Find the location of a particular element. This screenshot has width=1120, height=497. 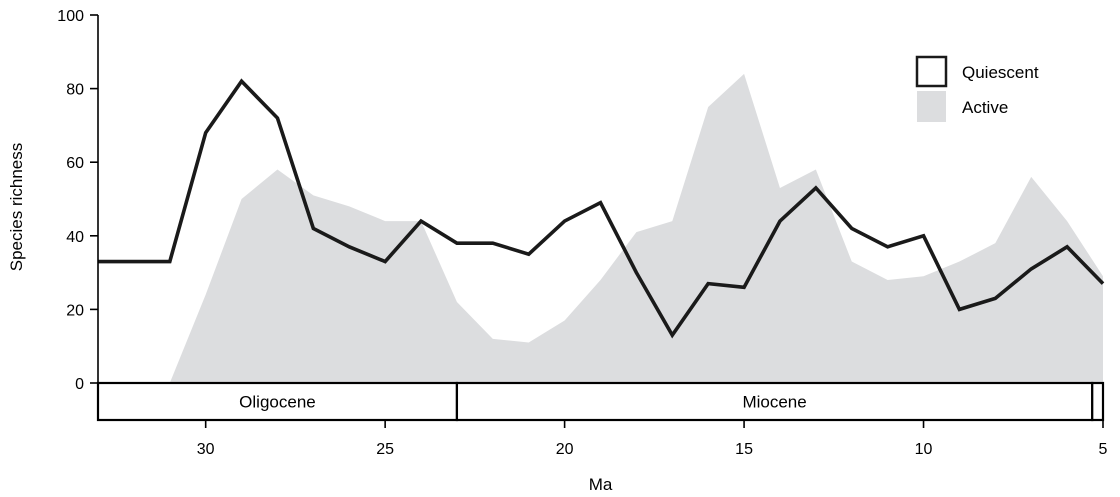

x-tick-label: 30 is located at coordinates (206, 449).